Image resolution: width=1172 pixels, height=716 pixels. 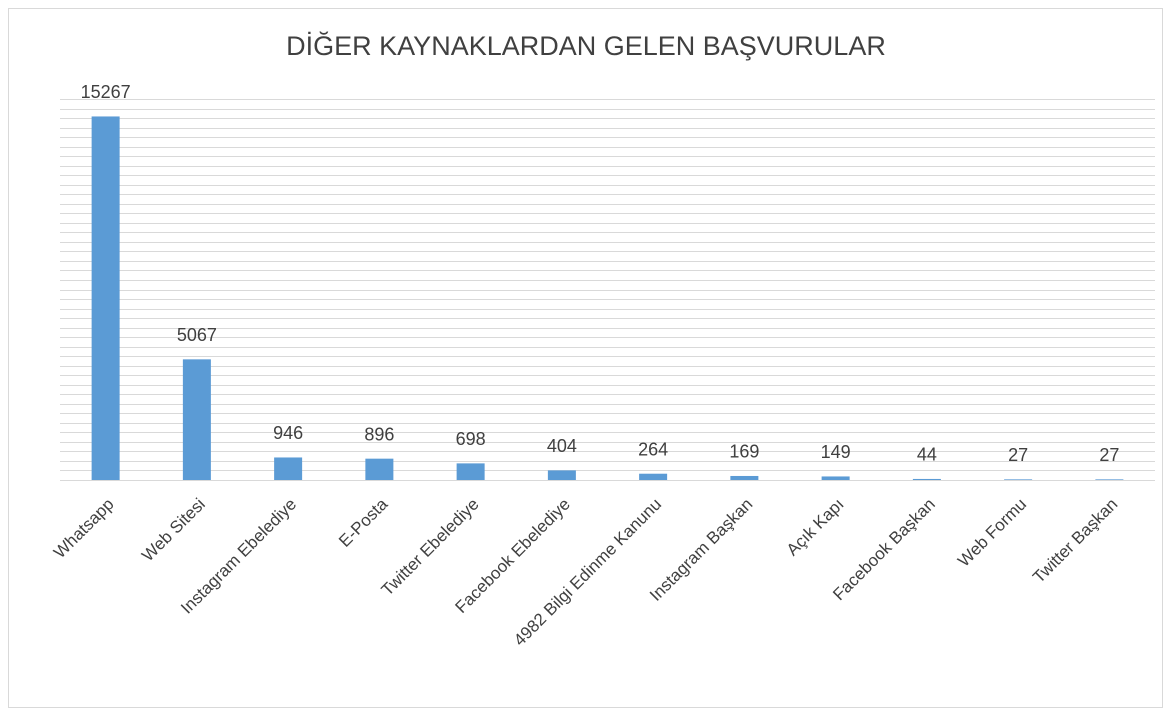 I want to click on data-label: 404, so click(x=562, y=446).